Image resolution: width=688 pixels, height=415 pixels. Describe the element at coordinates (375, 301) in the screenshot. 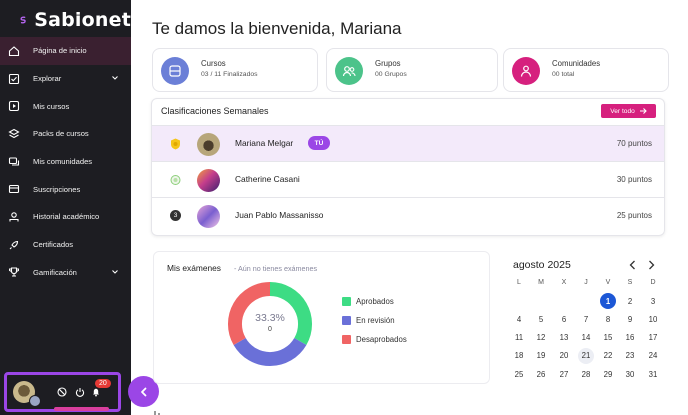

I see `legend-label: Aprobados` at that location.